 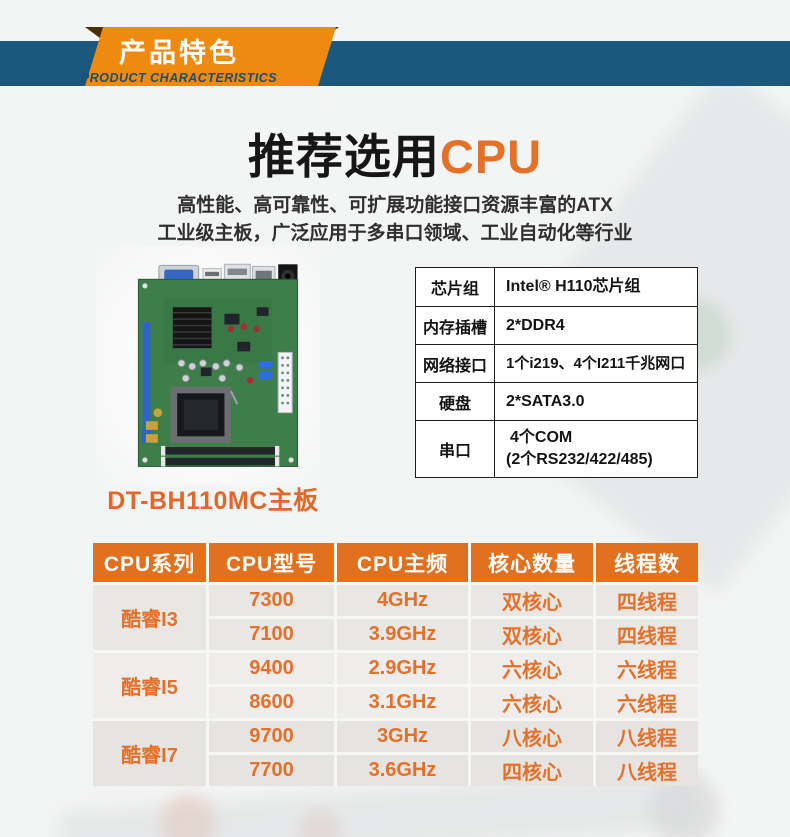 I want to click on cpu-cell-model: 7300, so click(x=271, y=600).